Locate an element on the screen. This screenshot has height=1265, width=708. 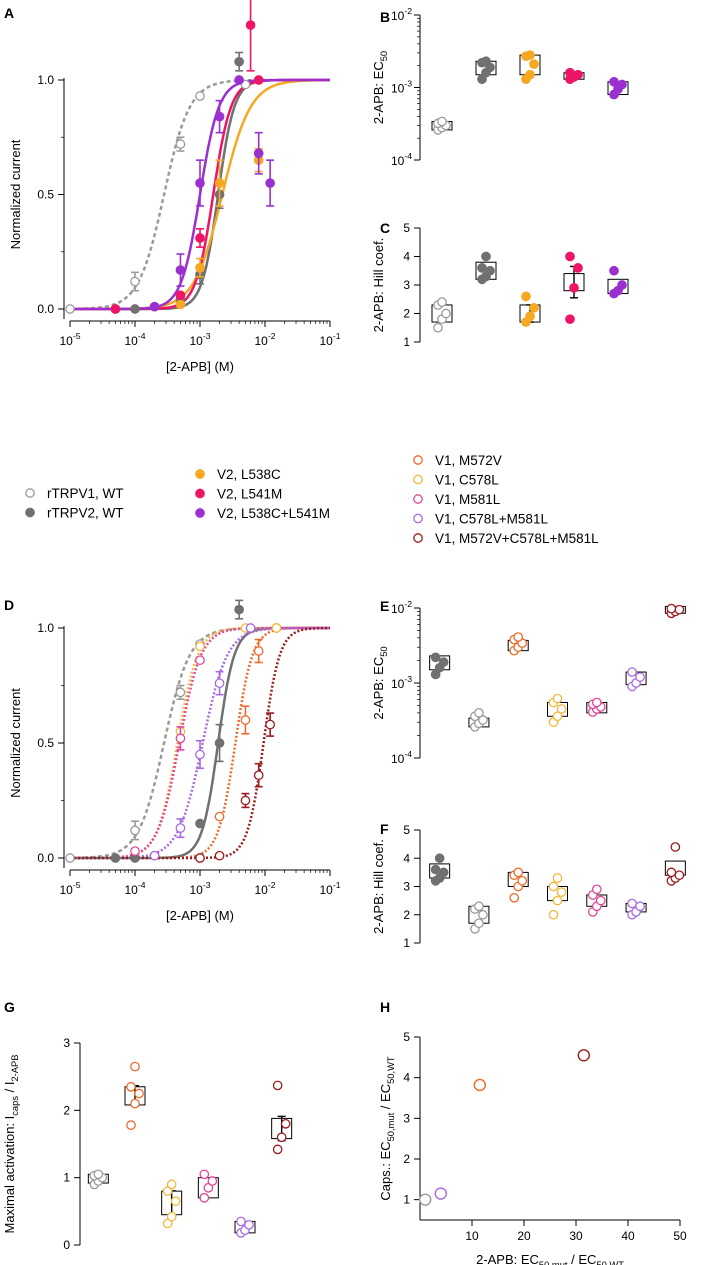
y-tick-label: 5 is located at coordinates (406, 1037).